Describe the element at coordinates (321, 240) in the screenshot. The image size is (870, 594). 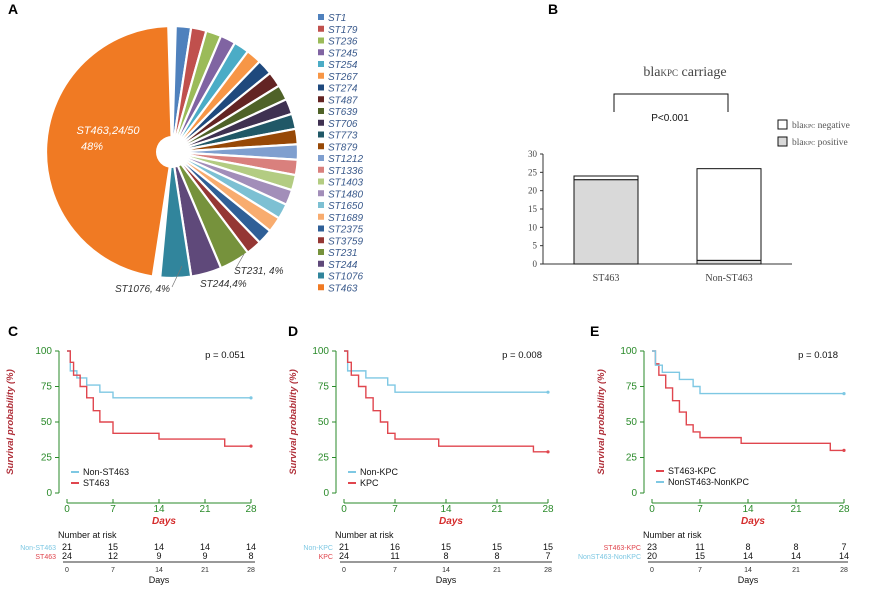
I see `pie-legend-swatch-st3759` at that location.